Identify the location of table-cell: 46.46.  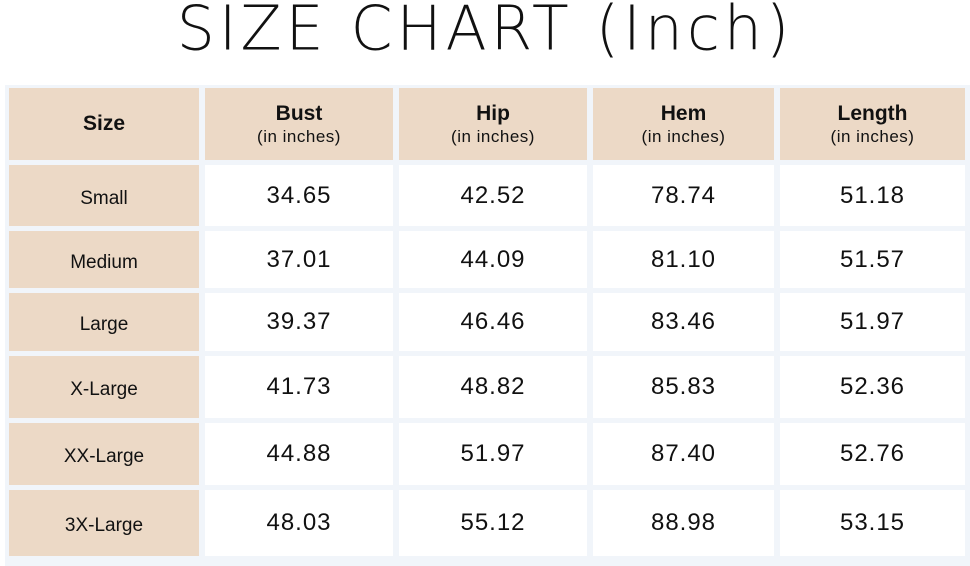
(493, 322).